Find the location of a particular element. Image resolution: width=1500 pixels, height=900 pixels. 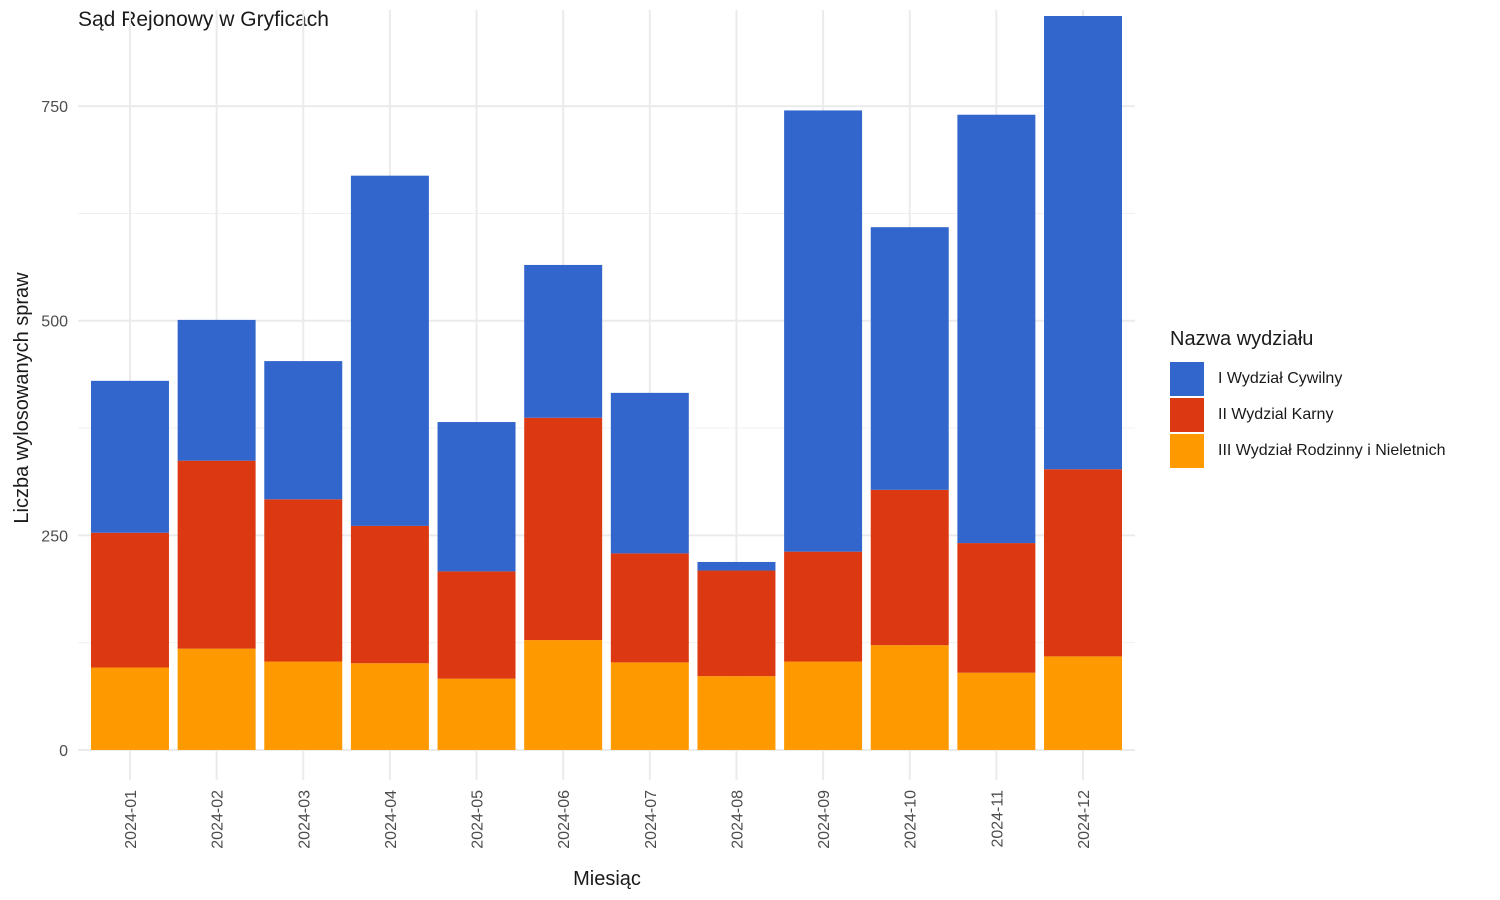

y-tick-label: 0 is located at coordinates (63, 751).